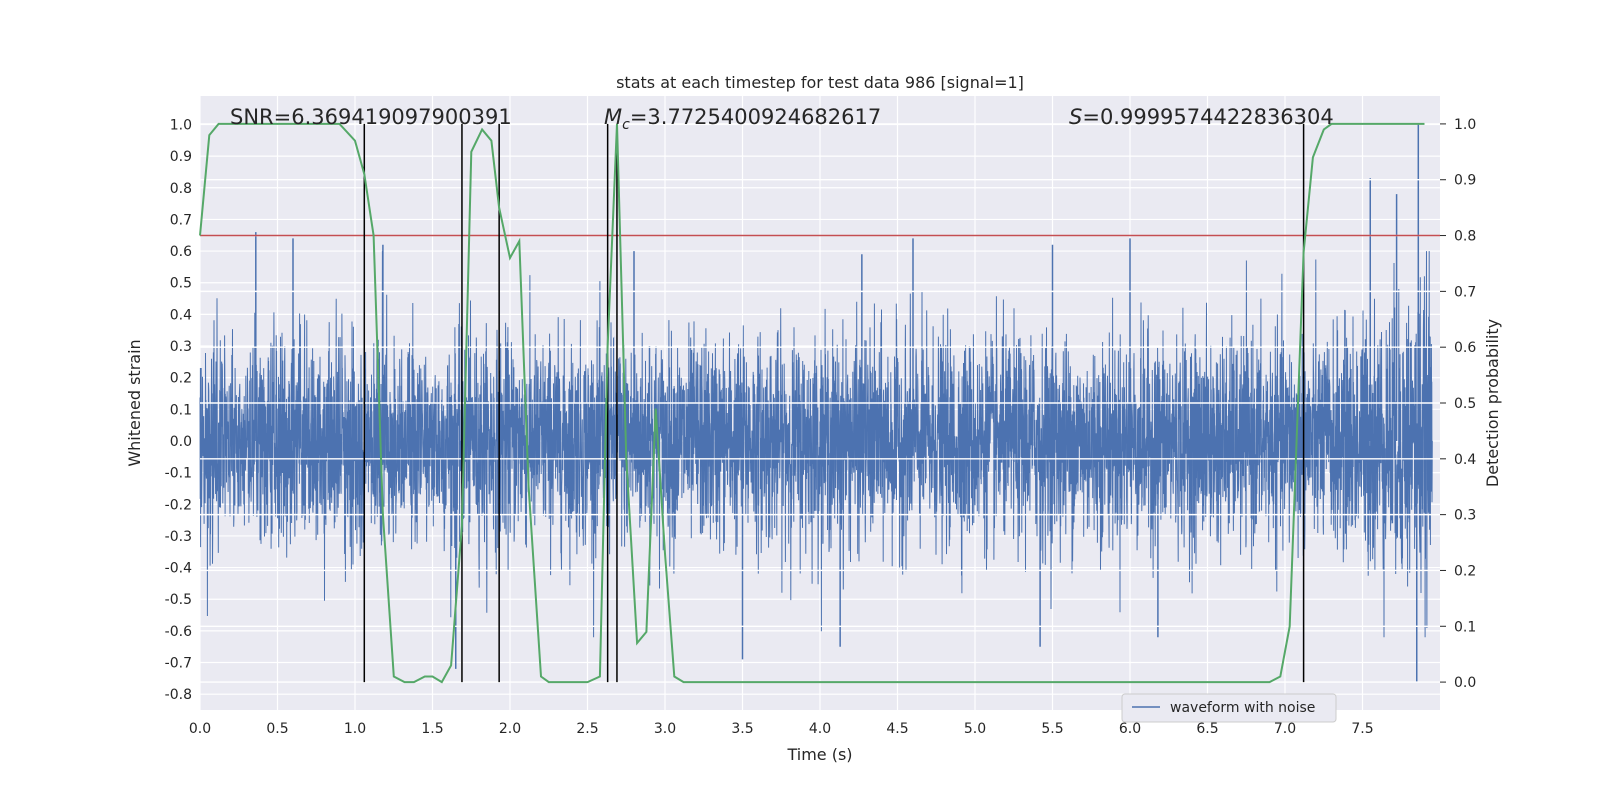 This screenshot has width=1600, height=800. I want to click on y-right-tick-label: 1.0, so click(1465, 125).